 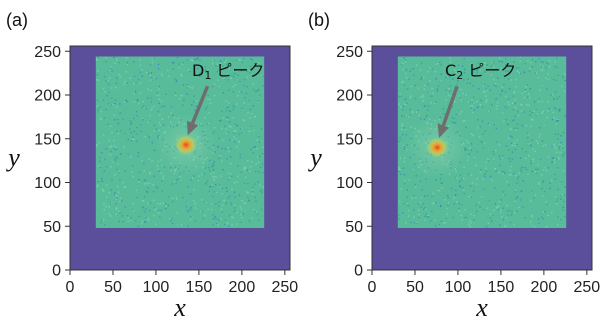 What do you see at coordinates (319, 20) in the screenshot?
I see `panel-label: (b)` at bounding box center [319, 20].